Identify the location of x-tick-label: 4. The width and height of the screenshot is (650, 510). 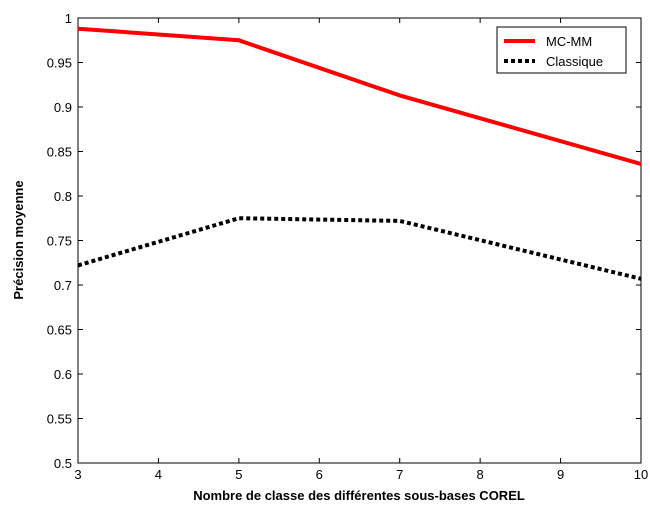
(158, 474).